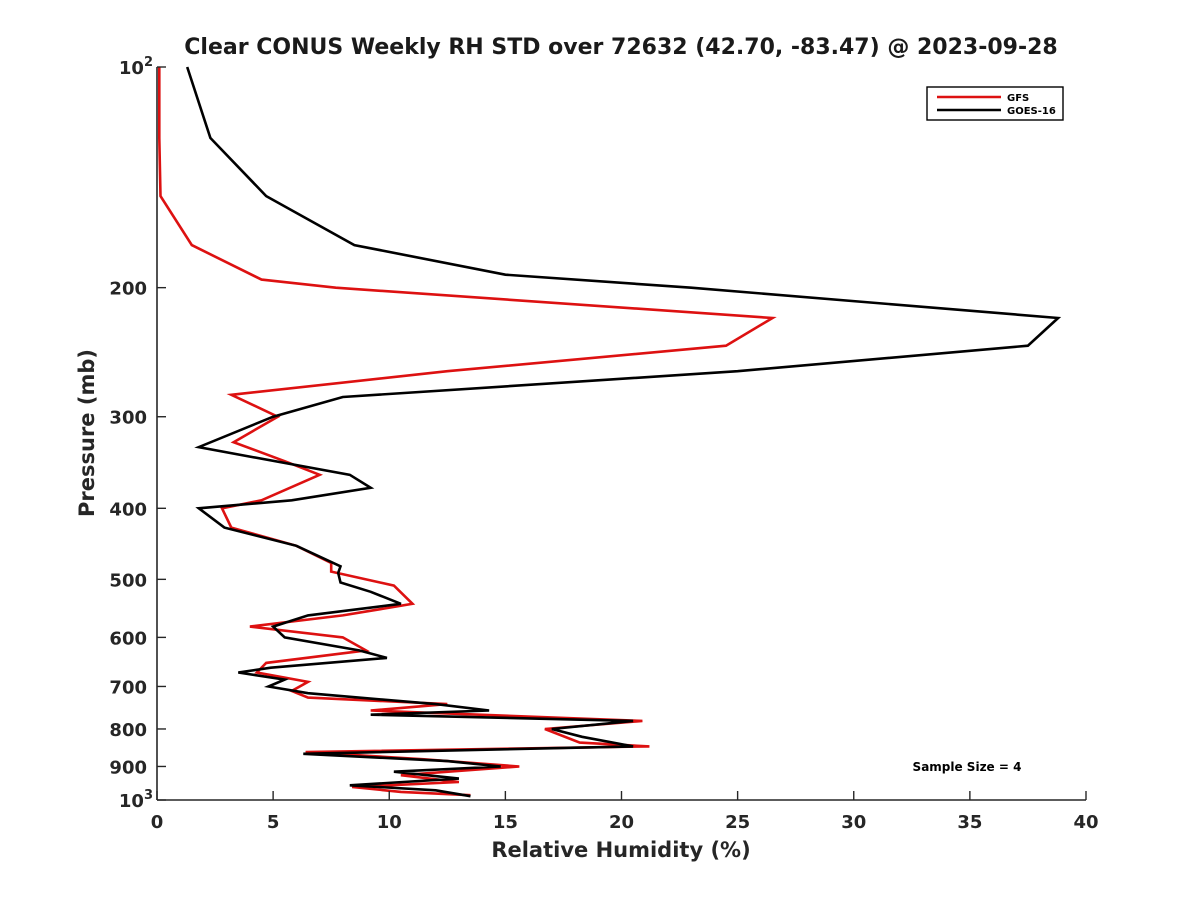 This screenshot has width=1200, height=900. What do you see at coordinates (148, 62) in the screenshot?
I see `y-tick-exponent: 2` at bounding box center [148, 62].